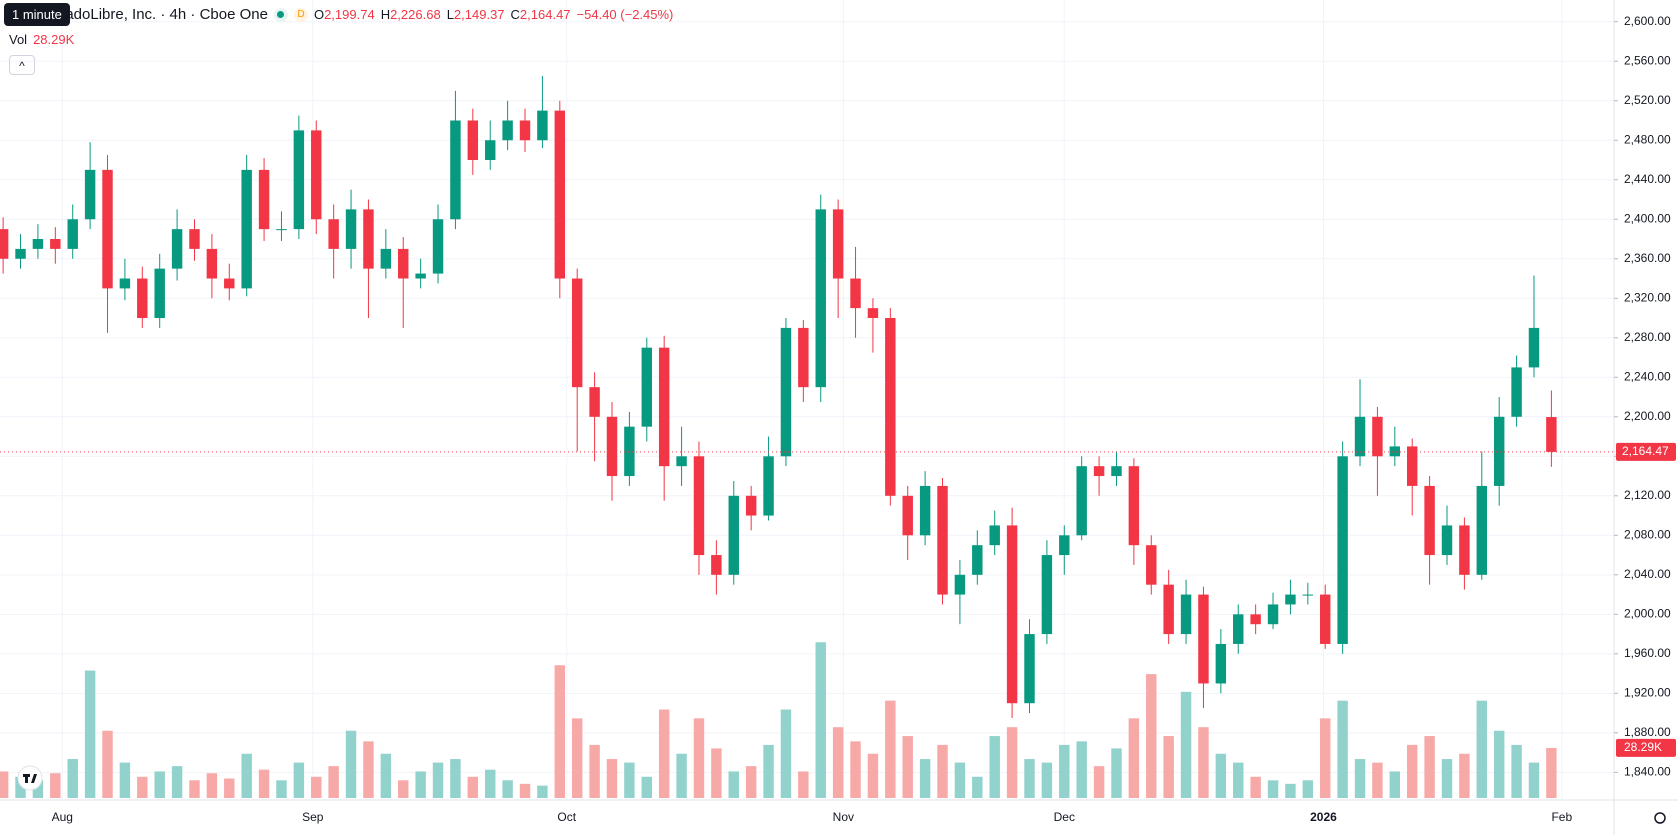 The width and height of the screenshot is (1678, 835). What do you see at coordinates (41, 39) in the screenshot?
I see `volume-legend: Vol 28.29K` at bounding box center [41, 39].